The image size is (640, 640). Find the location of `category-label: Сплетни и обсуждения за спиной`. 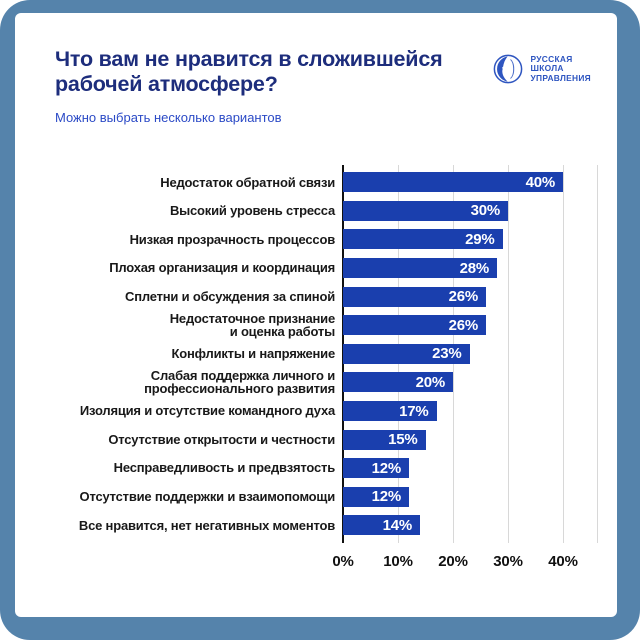

category-label: Сплетни и обсуждения за спиной is located at coordinates (230, 296).